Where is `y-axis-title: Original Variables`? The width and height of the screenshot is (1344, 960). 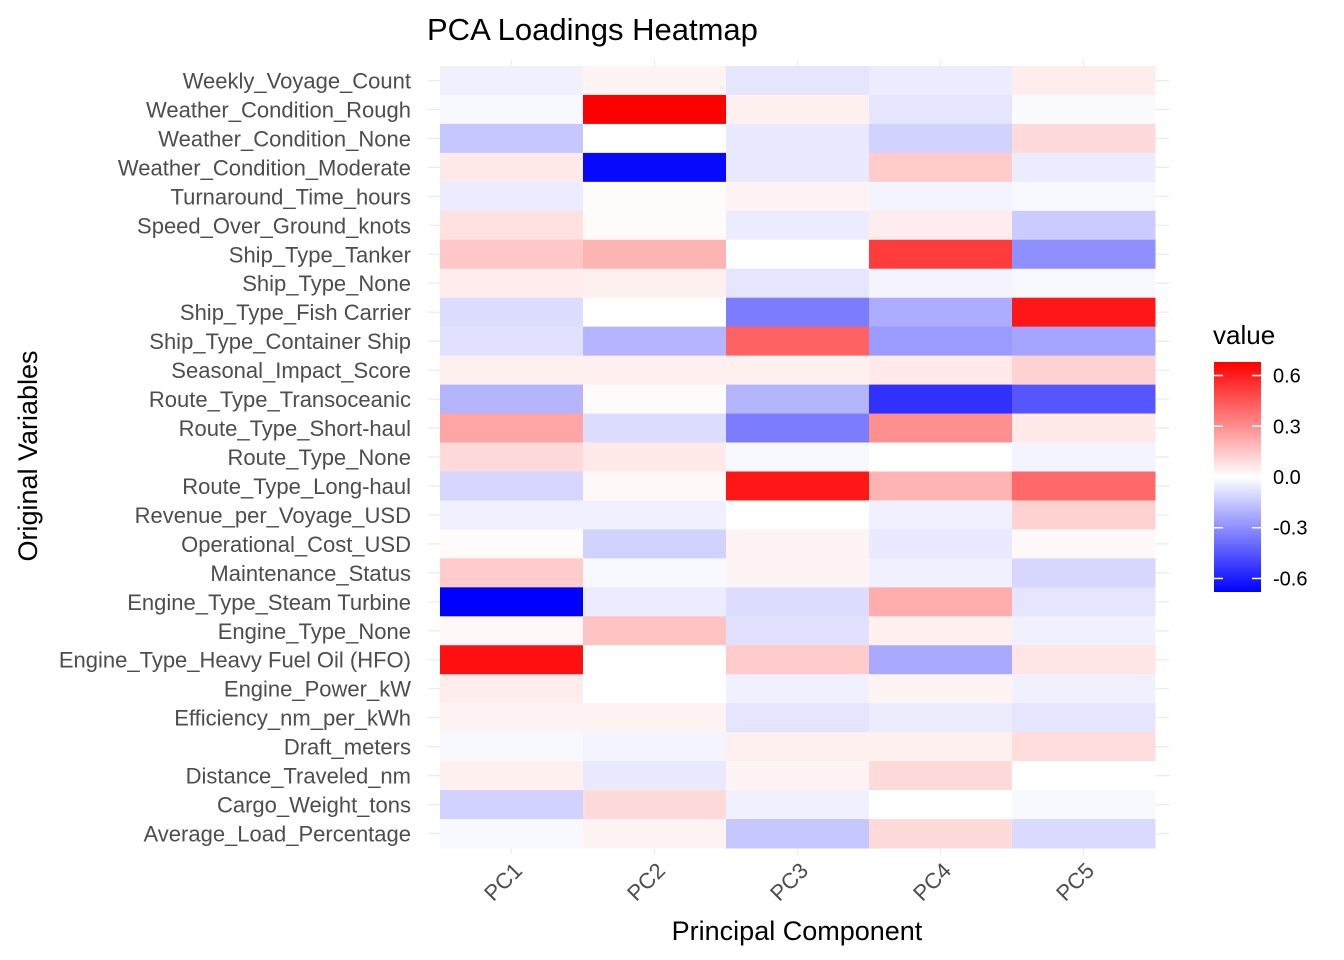
y-axis-title: Original Variables is located at coordinates (28, 455).